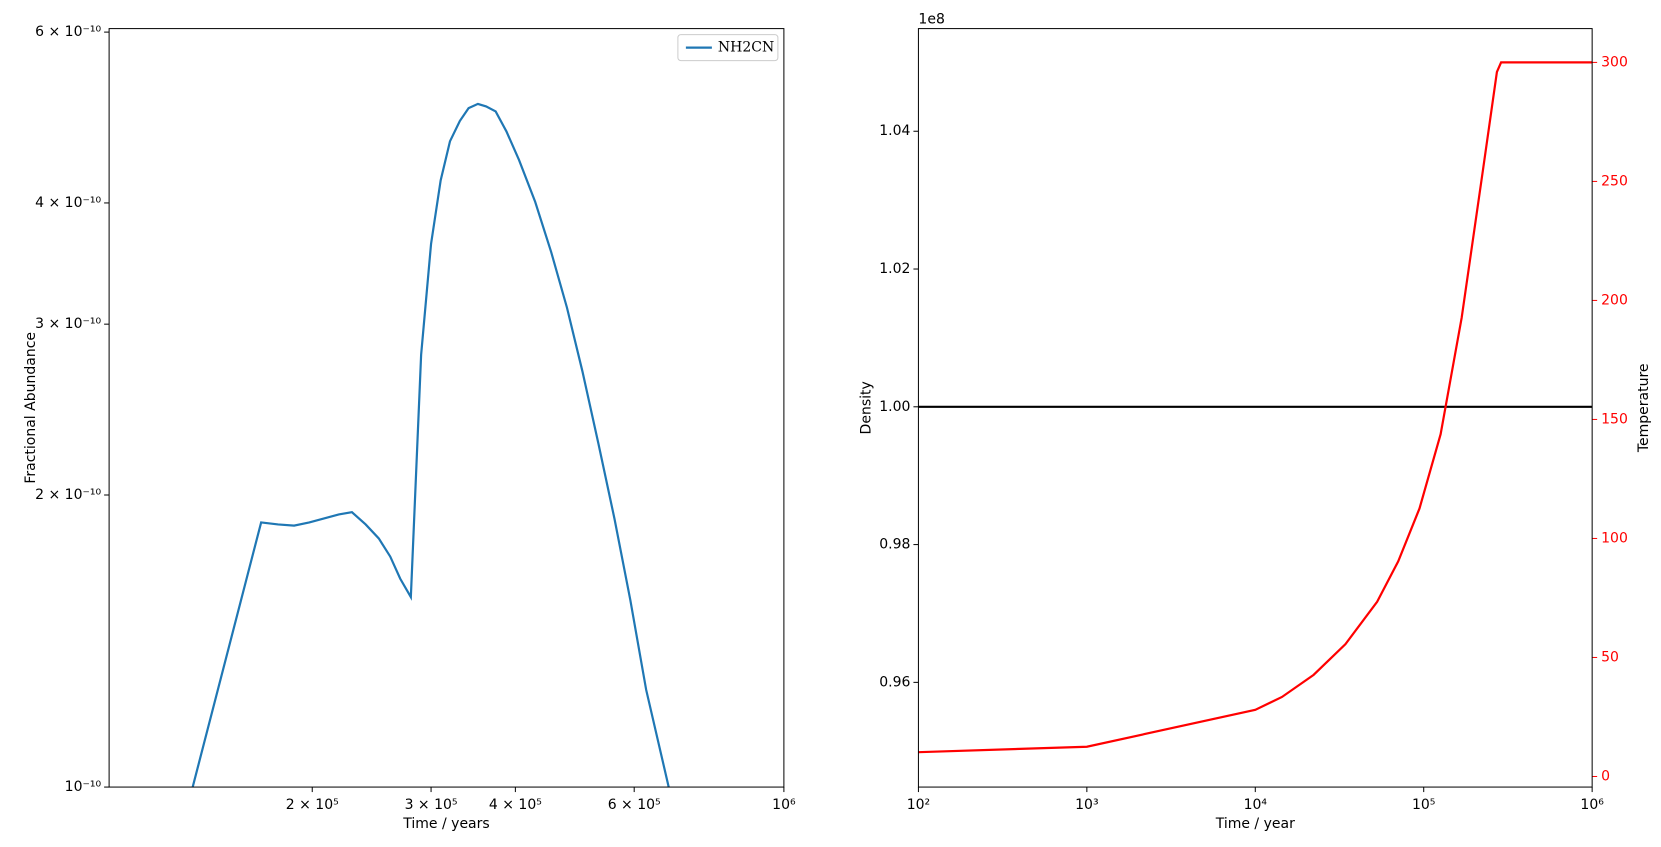 The width and height of the screenshot is (1661, 847). What do you see at coordinates (431, 805) in the screenshot?
I see `x-tick-label: 3 × 10⁵` at bounding box center [431, 805].